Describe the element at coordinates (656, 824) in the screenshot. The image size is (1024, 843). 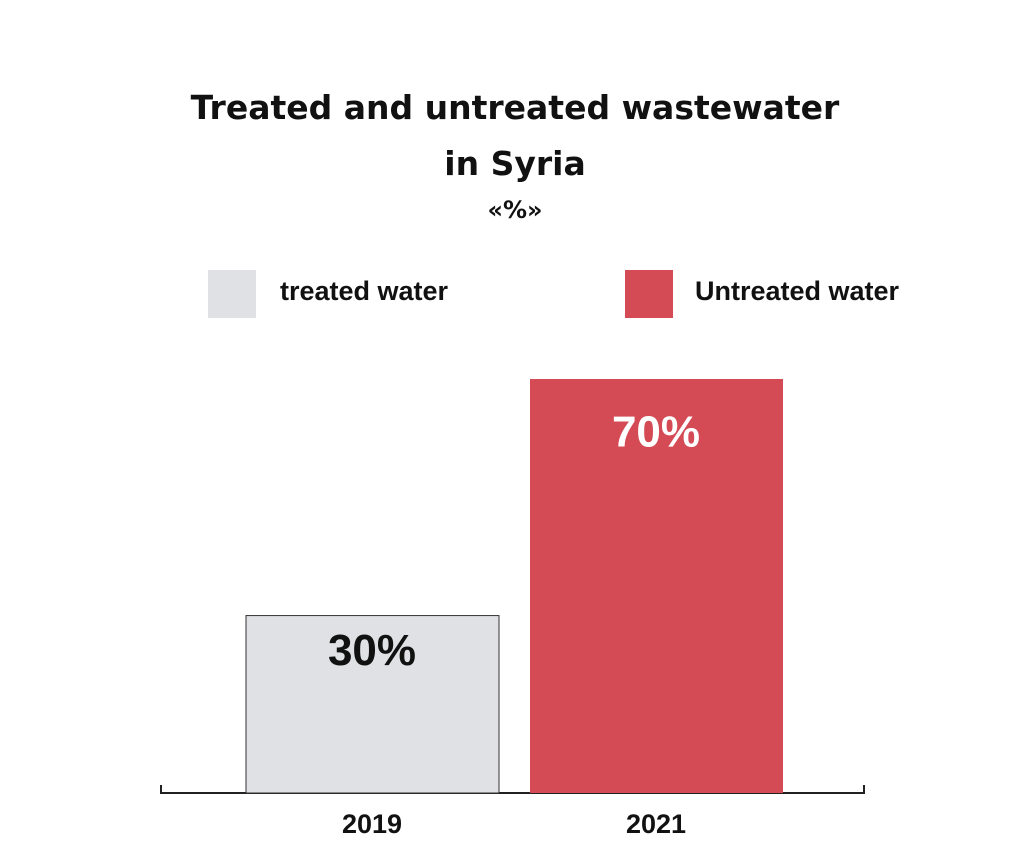
I see `x-tick-label: 2021` at that location.